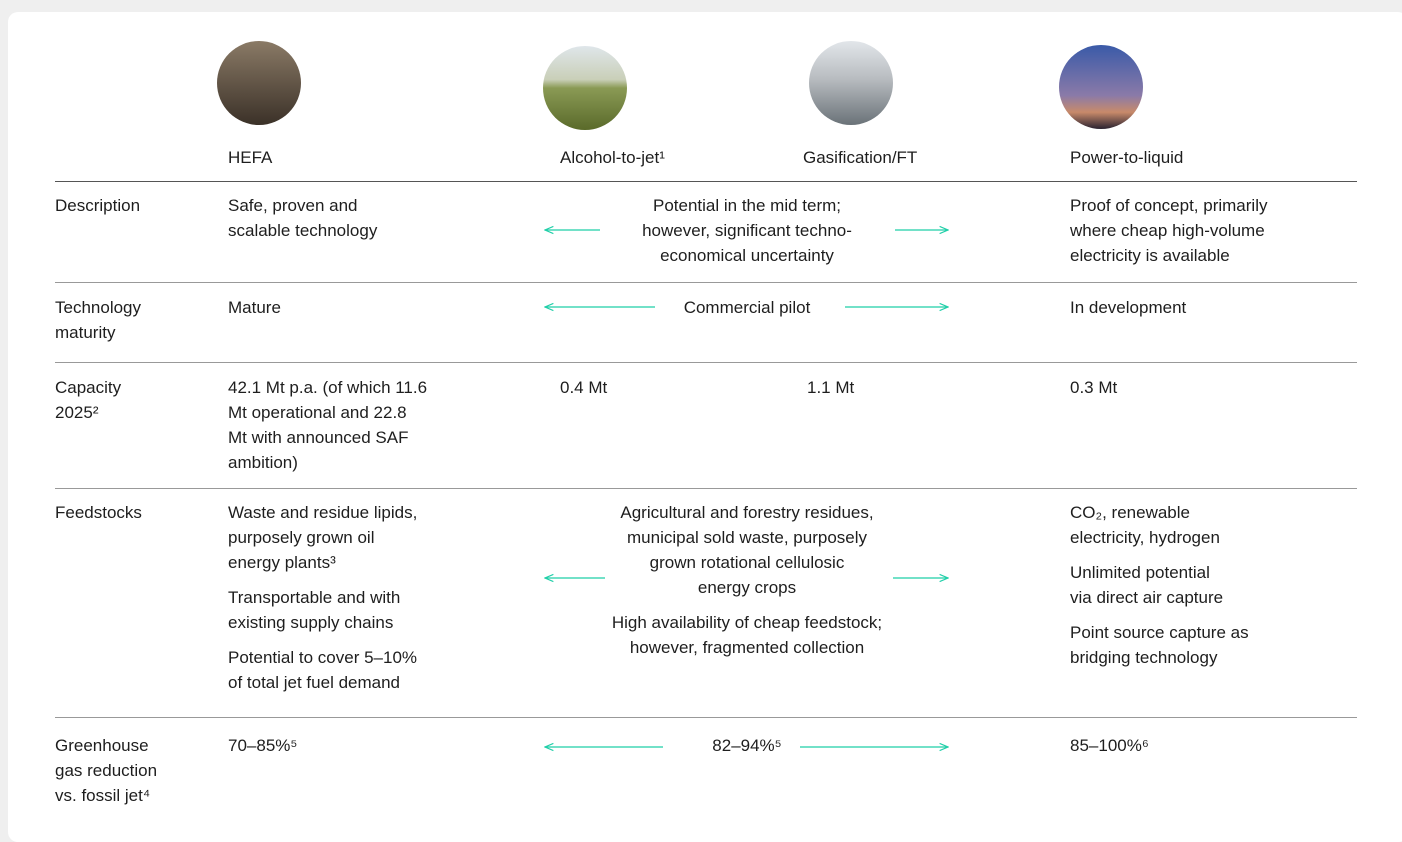 The width and height of the screenshot is (1402, 842). Describe the element at coordinates (85, 332) in the screenshot. I see `row-label: maturity` at that location.